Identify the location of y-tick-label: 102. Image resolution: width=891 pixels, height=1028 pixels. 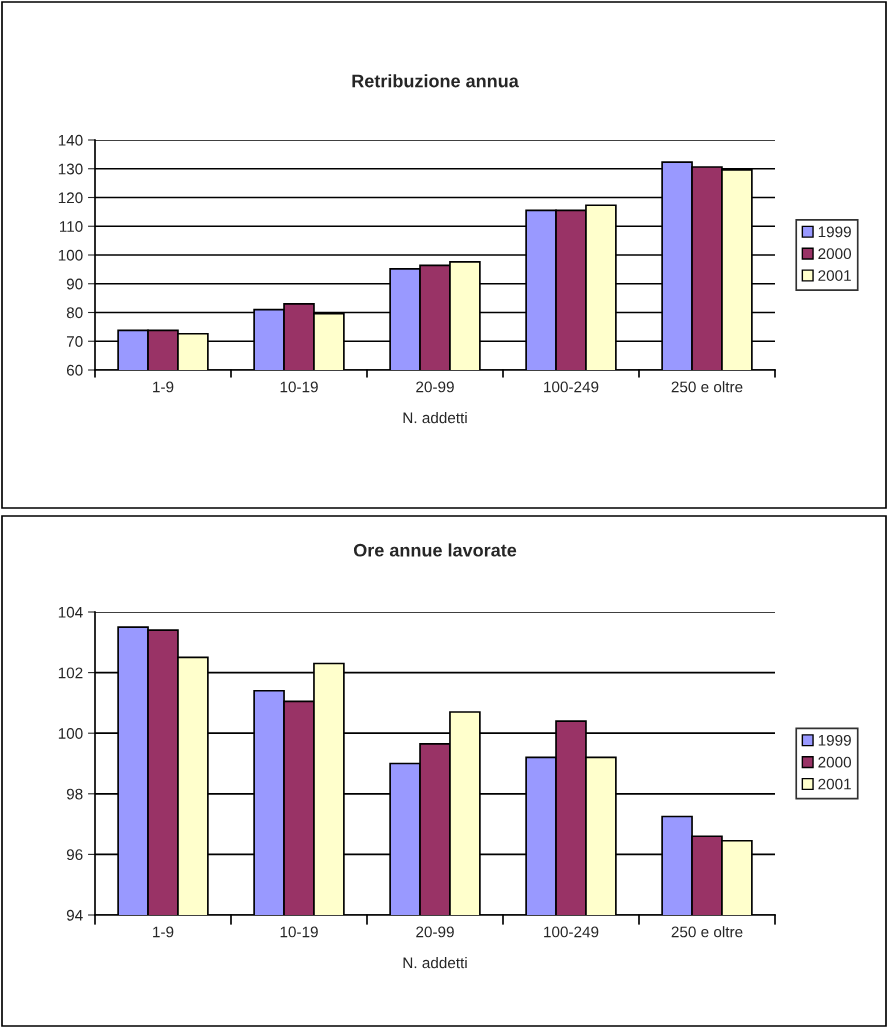
(70, 673).